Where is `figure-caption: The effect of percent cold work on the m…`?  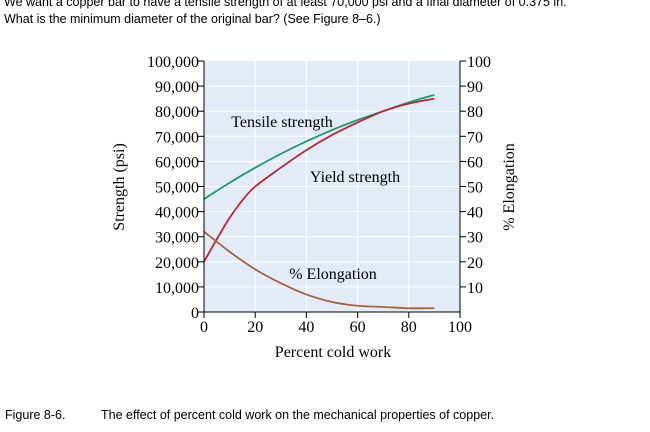 figure-caption: The effect of percent cold work on the m… is located at coordinates (298, 415).